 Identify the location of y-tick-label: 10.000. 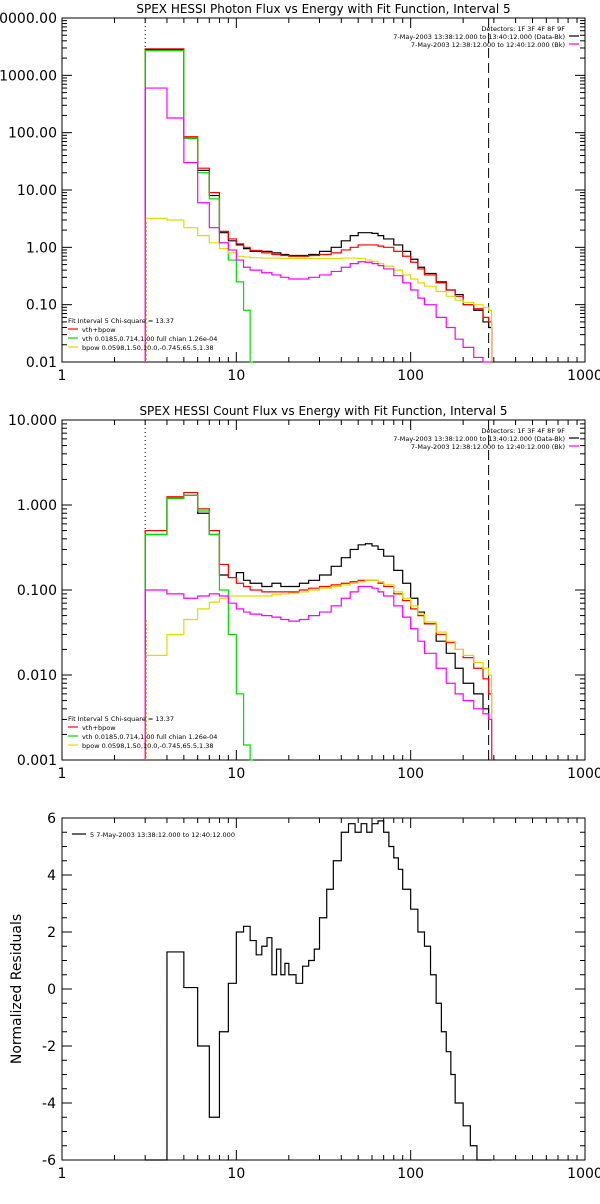
(32, 421).